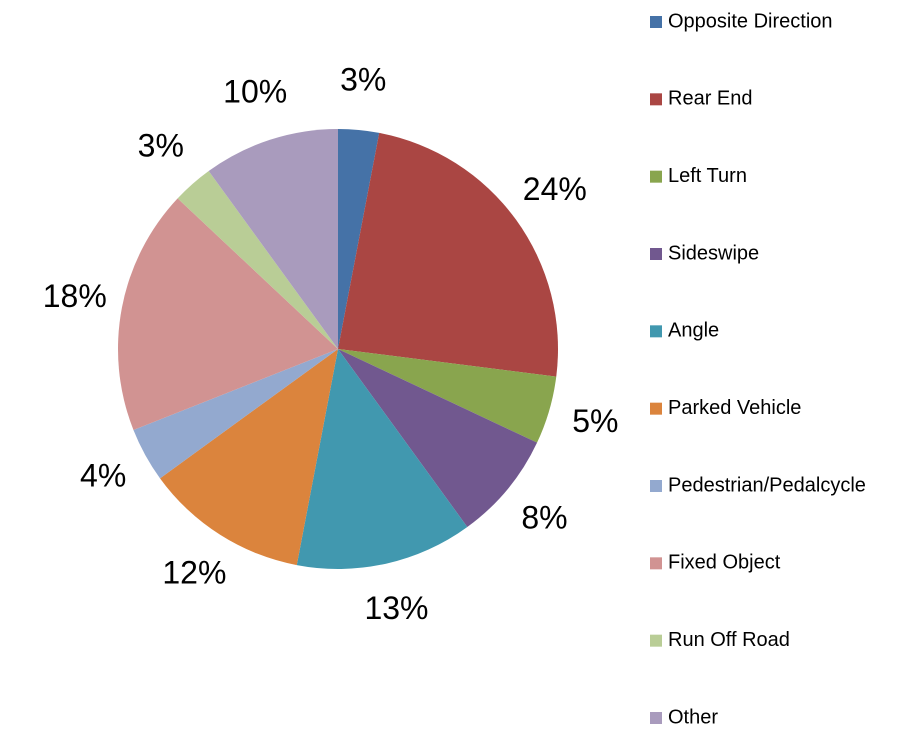 The height and width of the screenshot is (730, 908). I want to click on data-label: 4%, so click(103, 476).